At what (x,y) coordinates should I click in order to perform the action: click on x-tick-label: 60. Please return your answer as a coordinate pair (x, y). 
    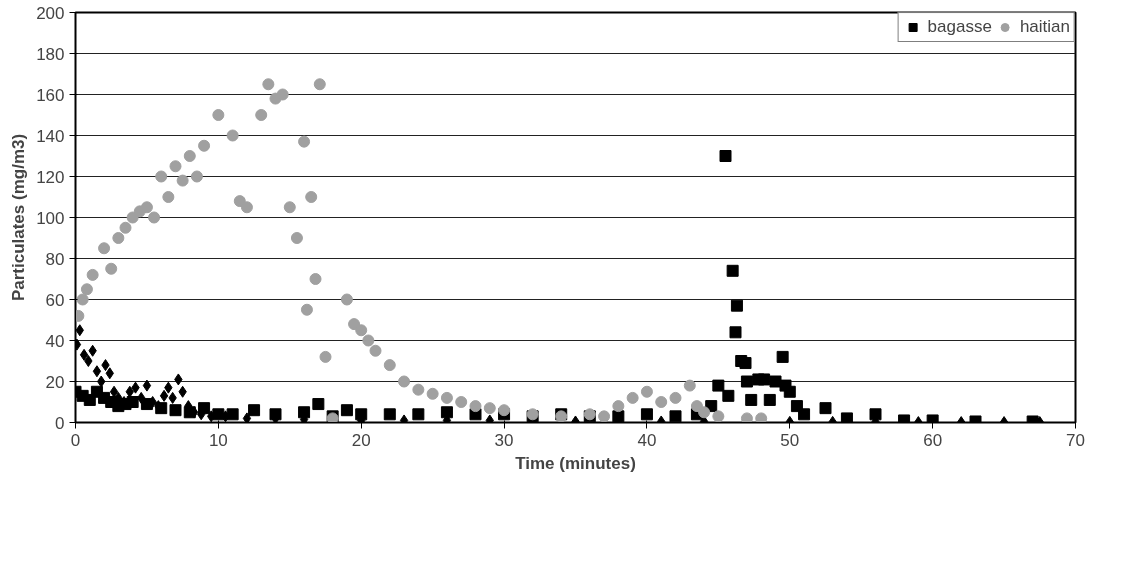
    Looking at the image, I should click on (933, 440).